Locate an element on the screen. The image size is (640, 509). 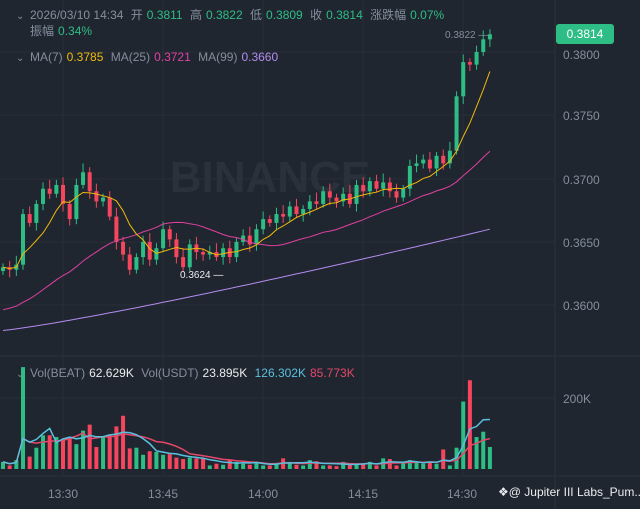
volume-tick: 200K is located at coordinates (577, 399).